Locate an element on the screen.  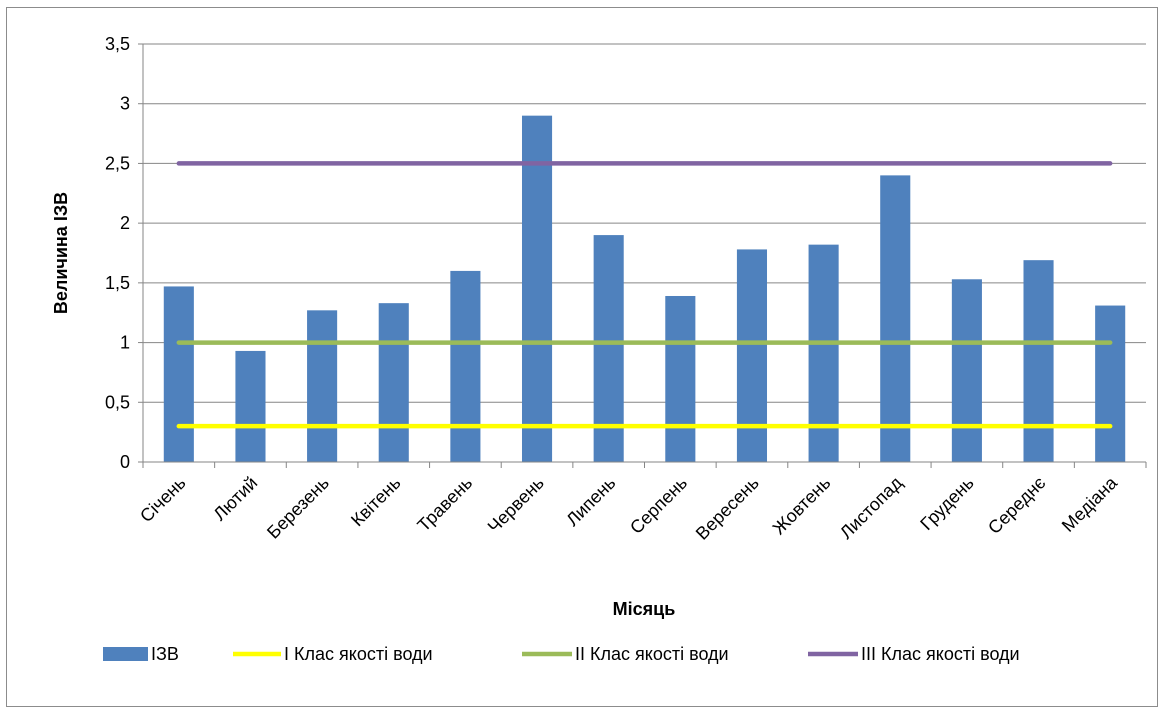
y-tick-label: 2,5 is located at coordinates (117, 163).